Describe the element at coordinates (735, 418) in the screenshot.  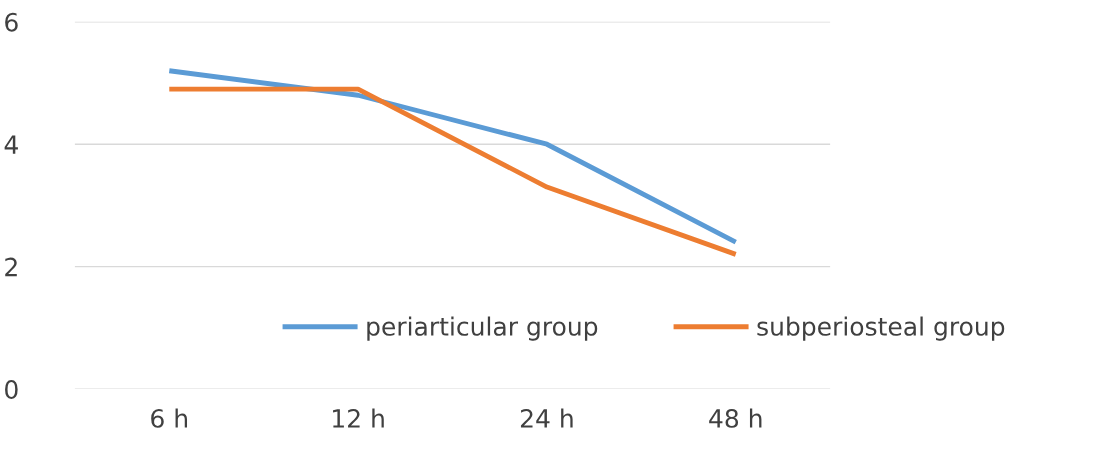
I see `x-tick-label: 48 h` at that location.